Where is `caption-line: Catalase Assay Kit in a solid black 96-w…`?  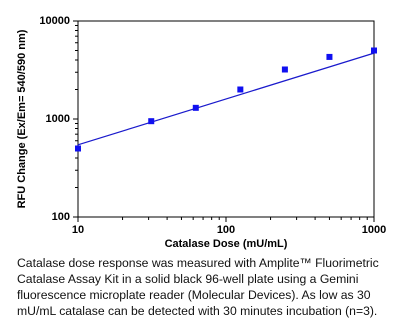
caption-line: Catalase Assay Kit in a solid black 96-w… is located at coordinates (187, 279).